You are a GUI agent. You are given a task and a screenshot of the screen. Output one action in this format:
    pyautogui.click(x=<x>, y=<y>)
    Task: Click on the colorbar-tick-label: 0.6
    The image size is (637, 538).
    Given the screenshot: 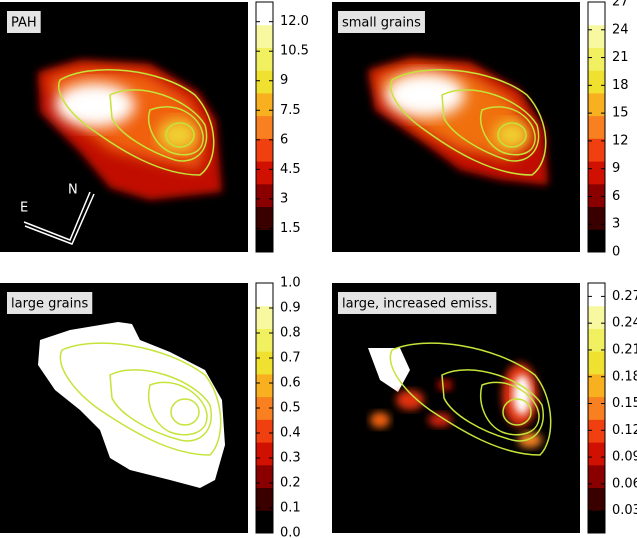 What is the action you would take?
    pyautogui.click(x=290, y=383)
    